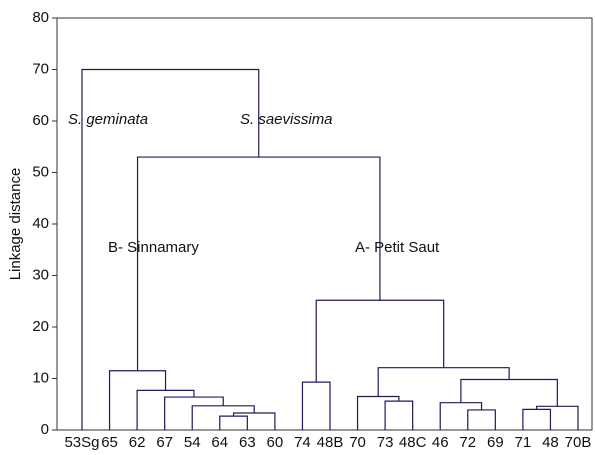 The height and width of the screenshot is (455, 595). What do you see at coordinates (219, 442) in the screenshot?
I see `leaf-label: 64` at bounding box center [219, 442].